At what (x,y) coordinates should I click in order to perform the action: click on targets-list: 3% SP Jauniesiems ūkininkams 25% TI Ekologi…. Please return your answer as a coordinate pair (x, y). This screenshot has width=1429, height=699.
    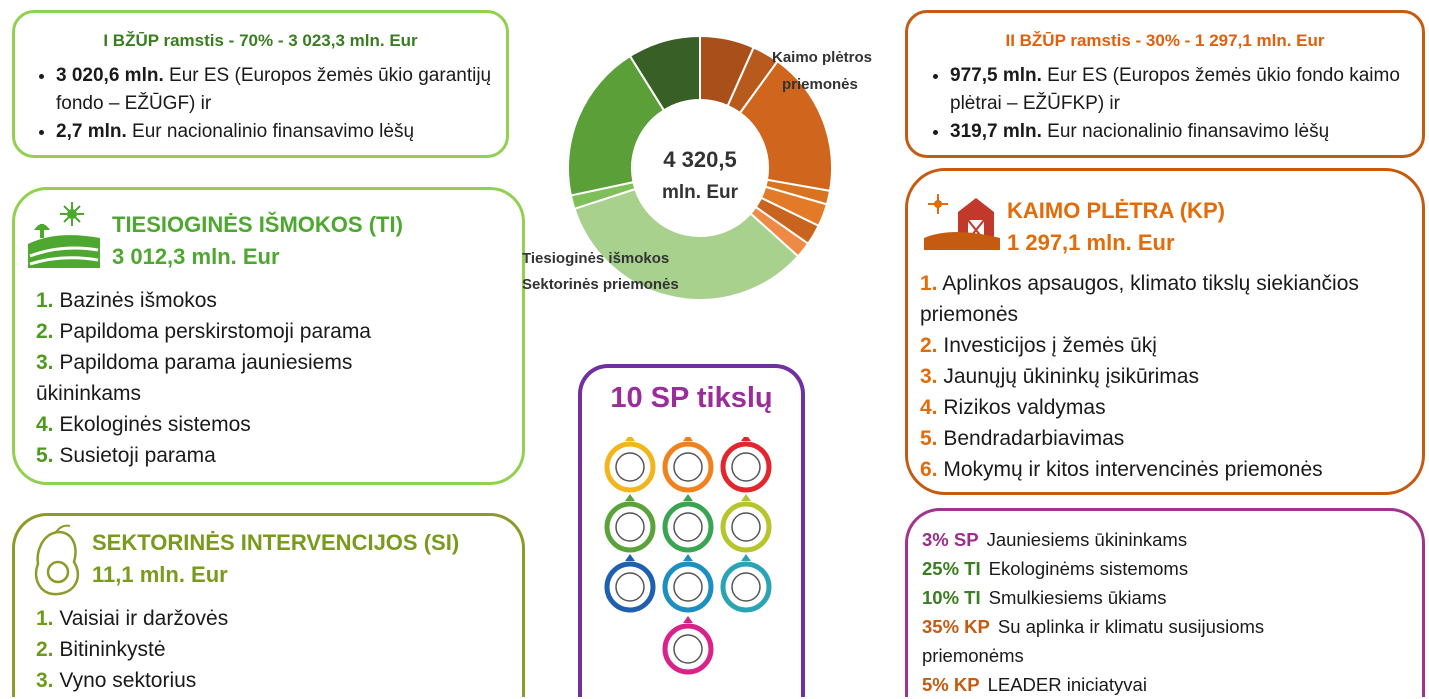
    Looking at the image, I should click on (1142, 612).